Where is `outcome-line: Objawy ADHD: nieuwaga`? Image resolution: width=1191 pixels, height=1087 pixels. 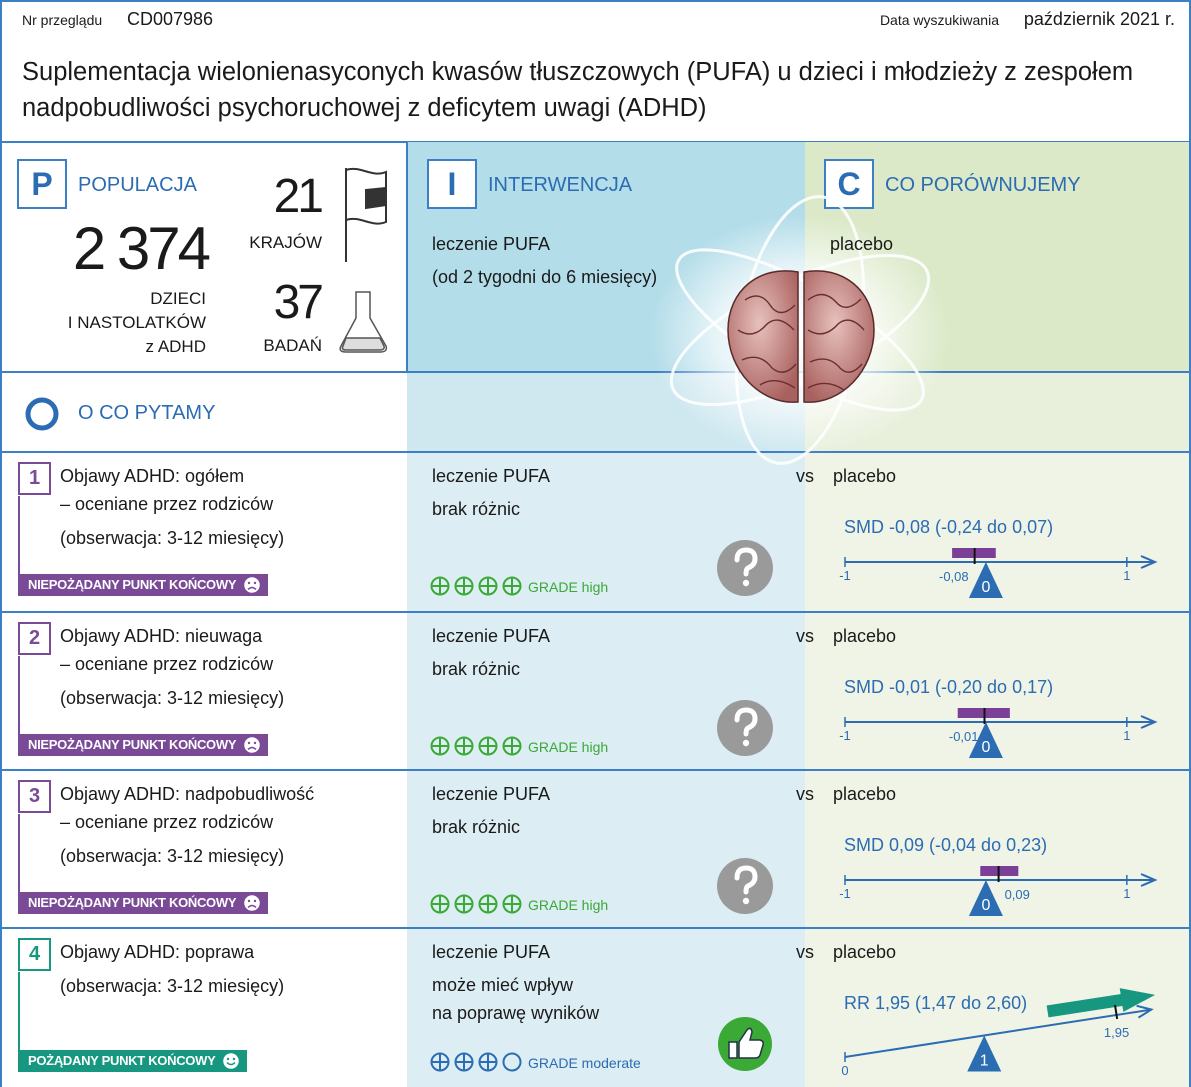 outcome-line: Objawy ADHD: nieuwaga is located at coordinates (161, 636).